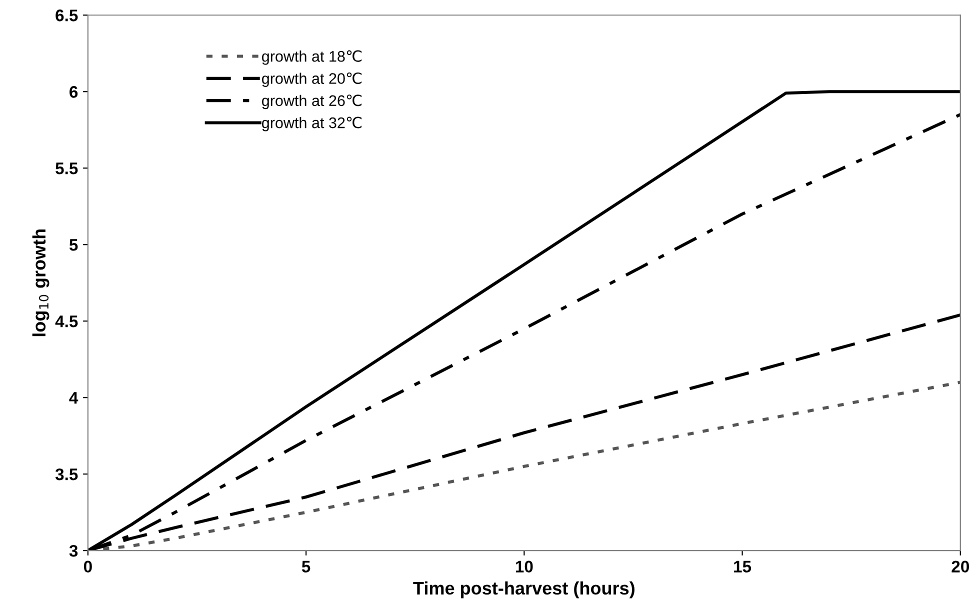 This screenshot has width=977, height=605. What do you see at coordinates (312, 57) in the screenshot?
I see `legend-label: growth at 18℃` at bounding box center [312, 57].